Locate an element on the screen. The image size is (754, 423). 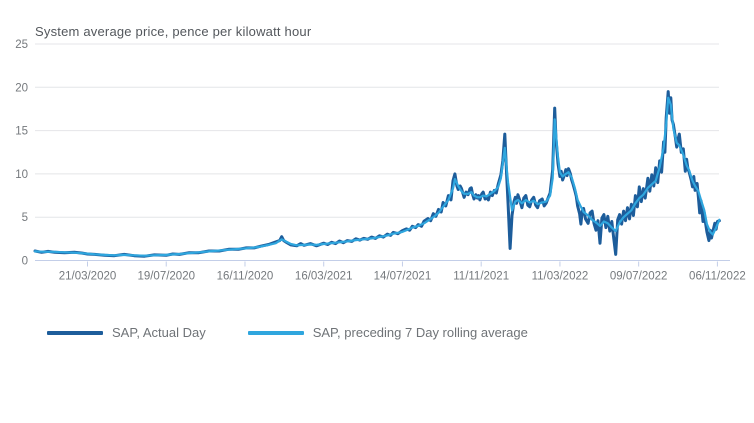
legend-label-actual-day: SAP, Actual Day is located at coordinates (159, 332).